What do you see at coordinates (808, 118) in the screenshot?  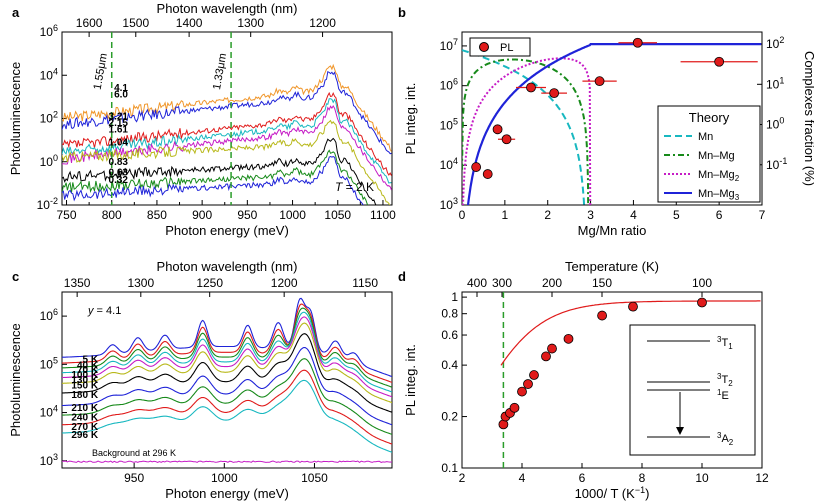 I see `right-axis-label: Complexes fraction (%)` at bounding box center [808, 118].